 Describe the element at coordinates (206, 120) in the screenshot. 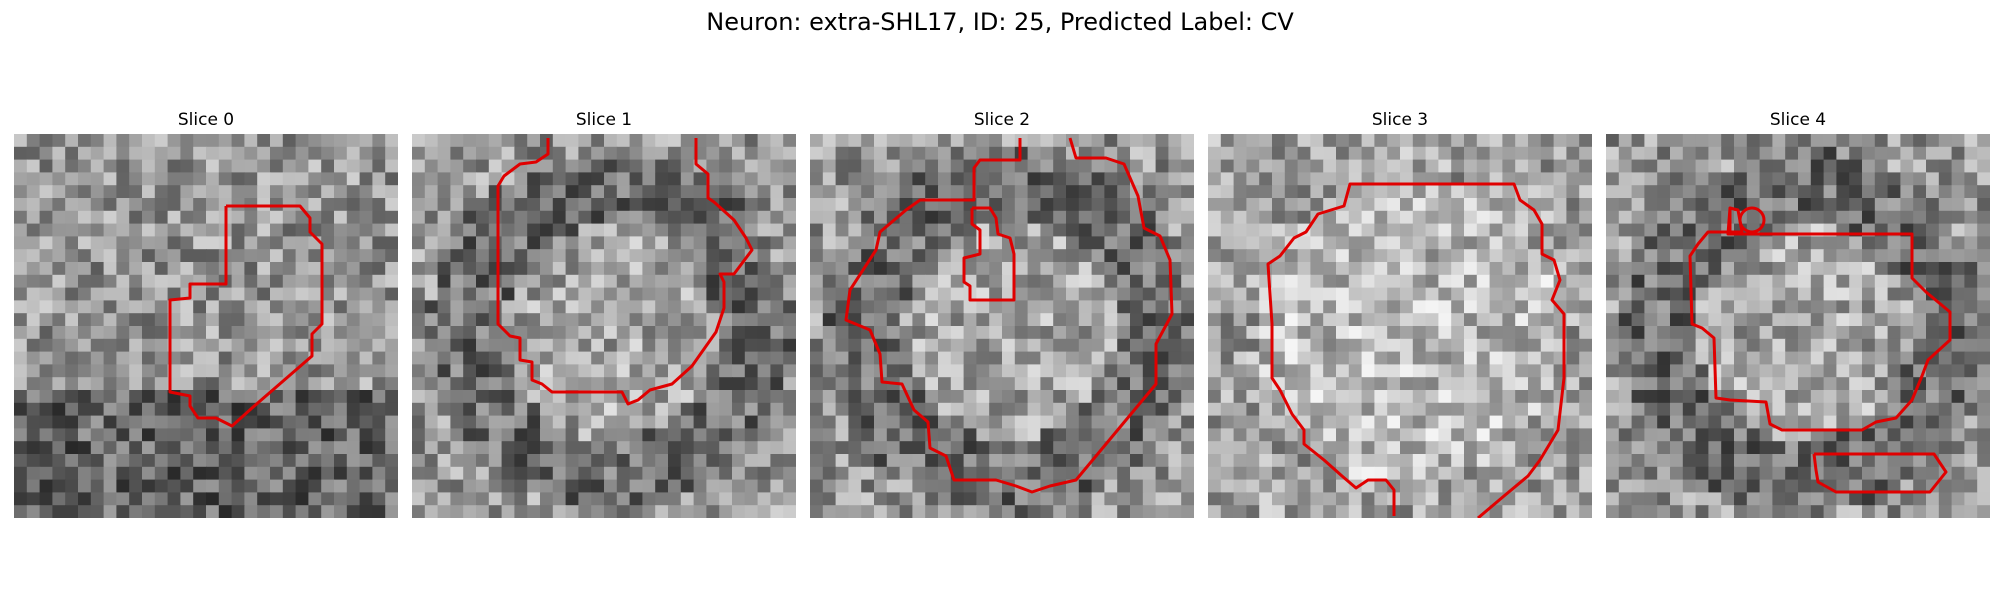

I see `slice-title: Slice 0` at that location.